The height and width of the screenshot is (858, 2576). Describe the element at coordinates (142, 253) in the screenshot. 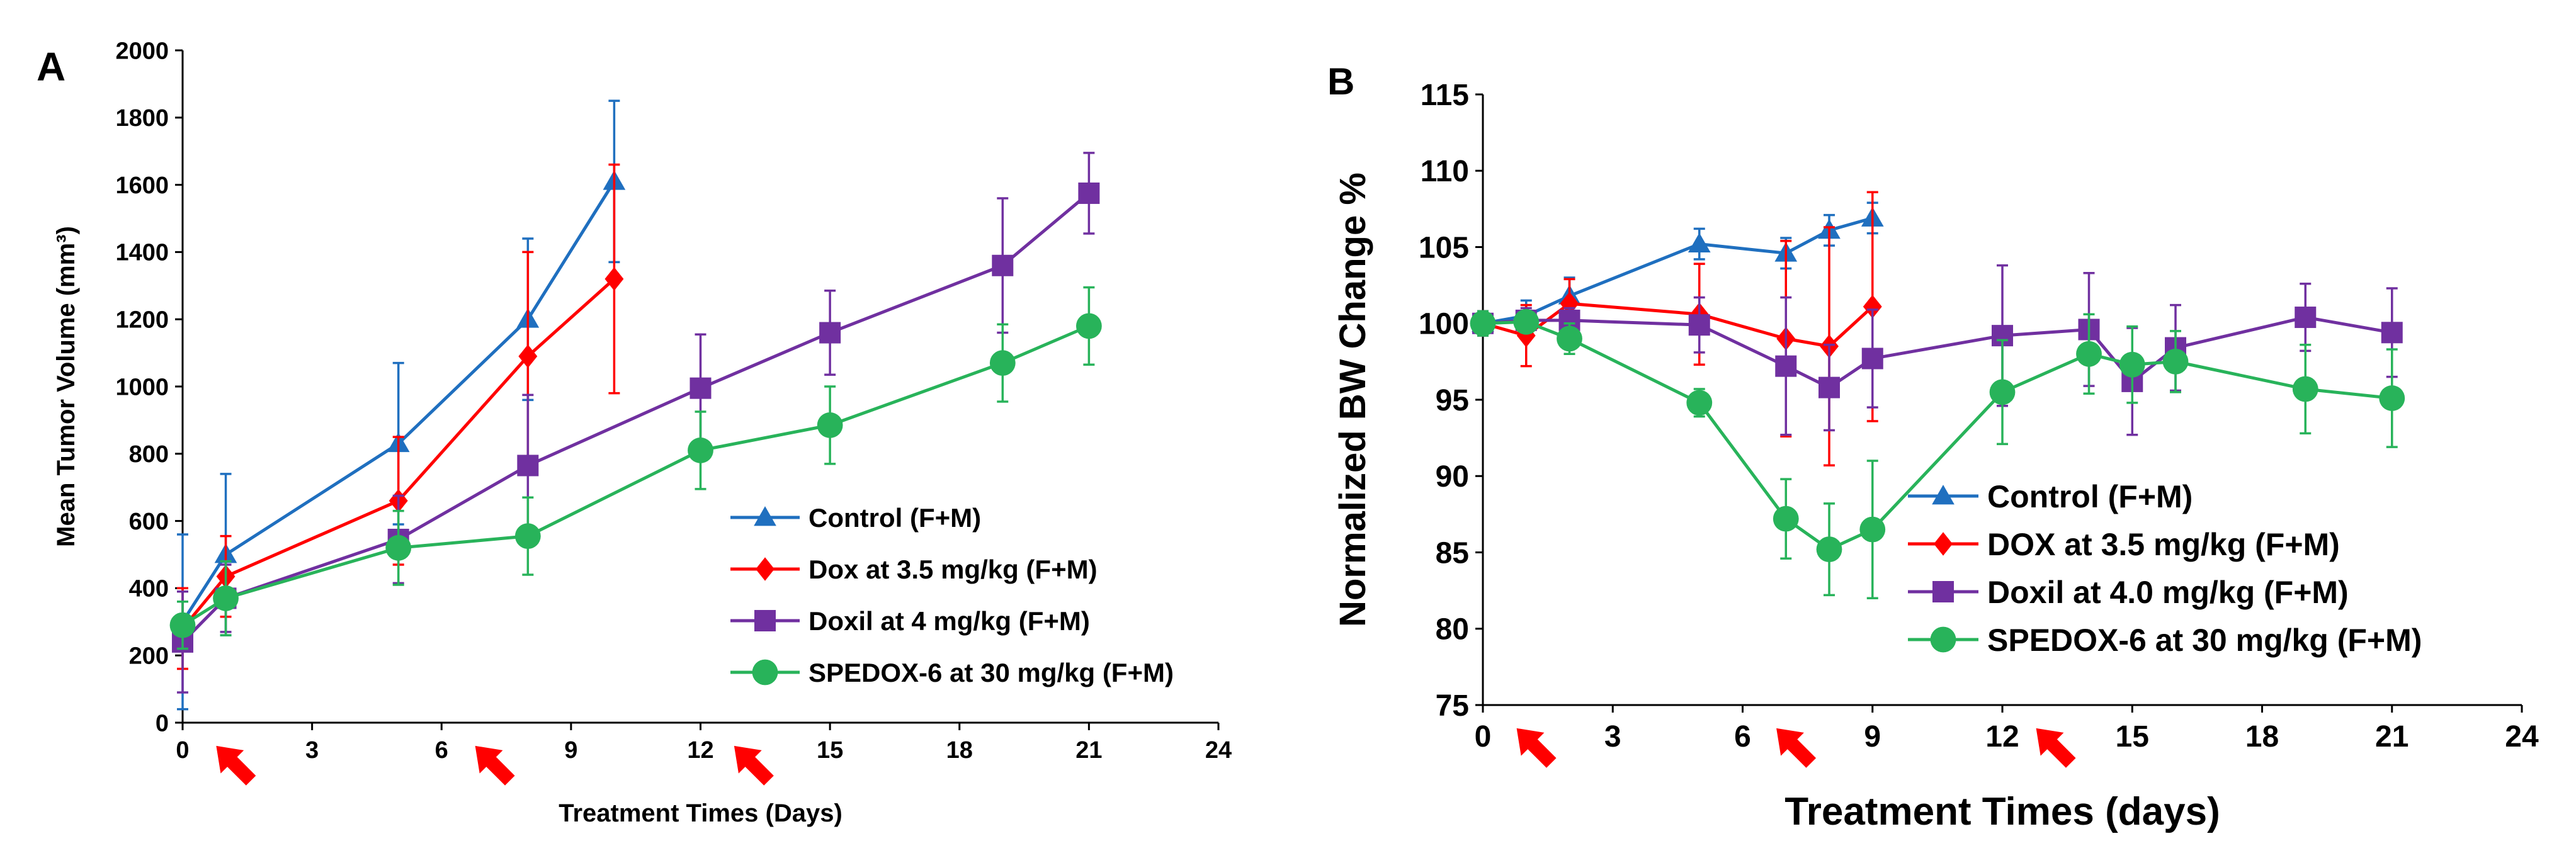

I see `y-tick-label: 1400` at that location.